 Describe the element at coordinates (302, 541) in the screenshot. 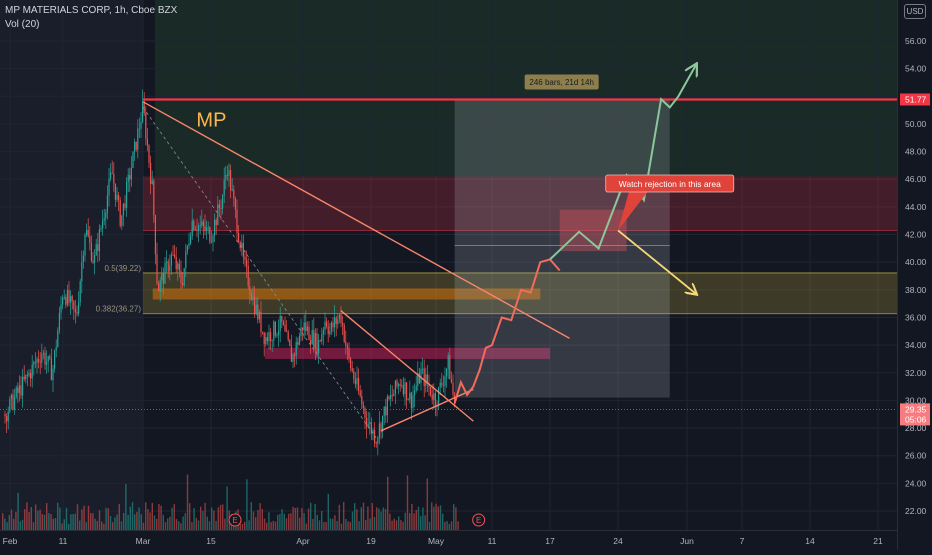

I see `time-tick-label: Apr` at that location.